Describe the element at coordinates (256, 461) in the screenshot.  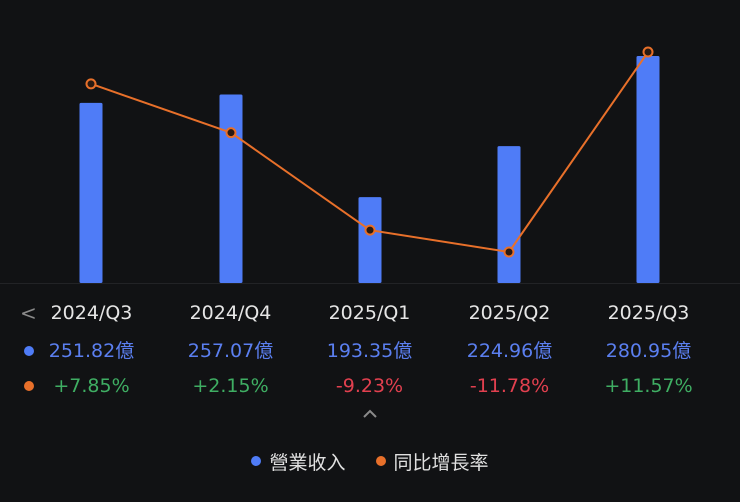
I see `revenue-legend-dot-icon` at that location.